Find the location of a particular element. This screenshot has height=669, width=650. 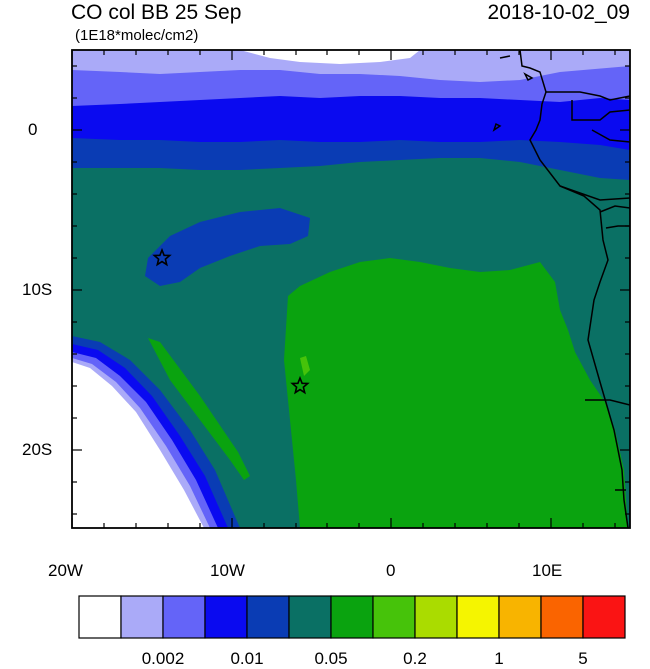

units-label: (1E18*molec/cm2) is located at coordinates (137, 35).